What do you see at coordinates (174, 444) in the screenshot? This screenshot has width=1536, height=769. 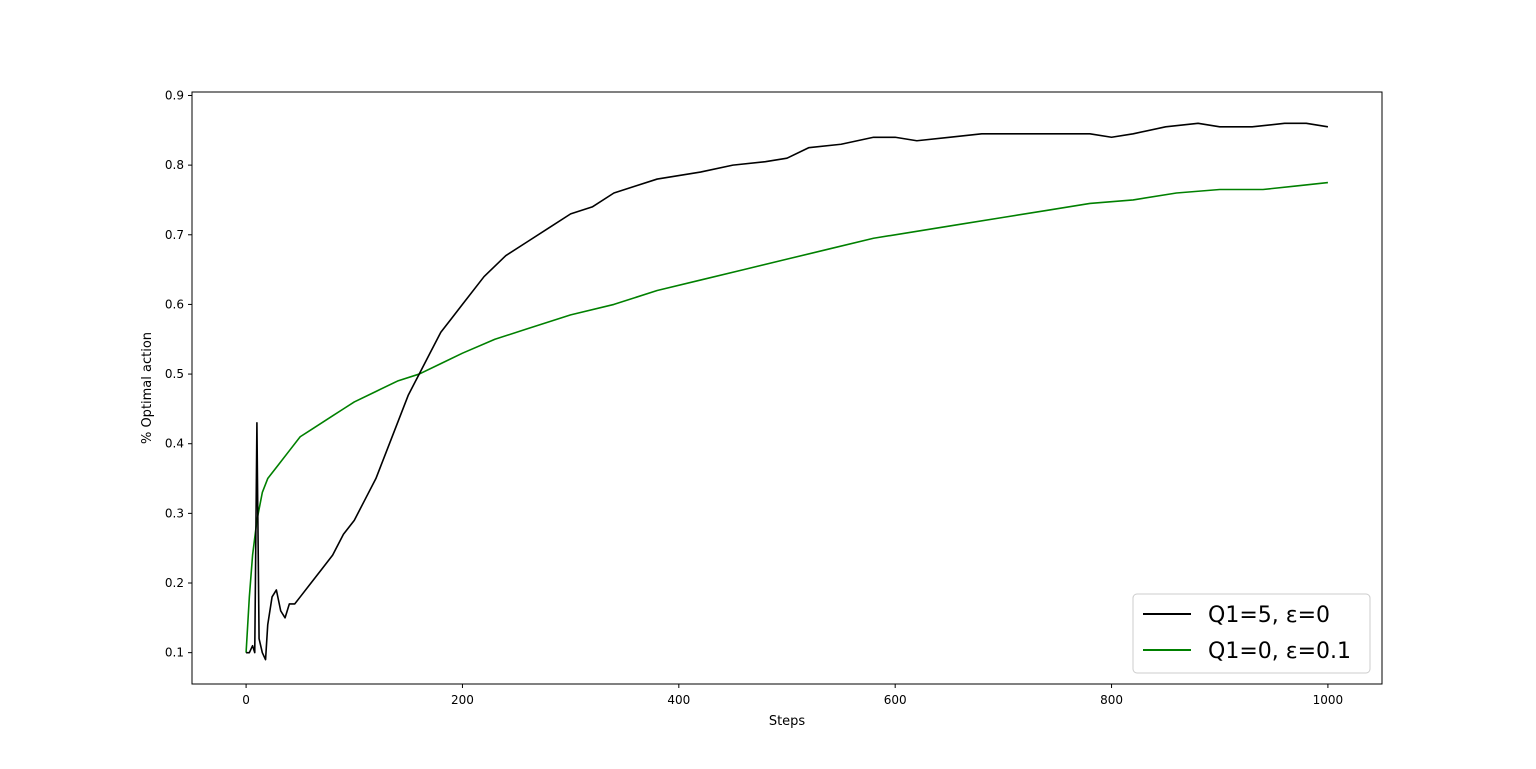 I see `y-tick-label: 0.4` at bounding box center [174, 444].